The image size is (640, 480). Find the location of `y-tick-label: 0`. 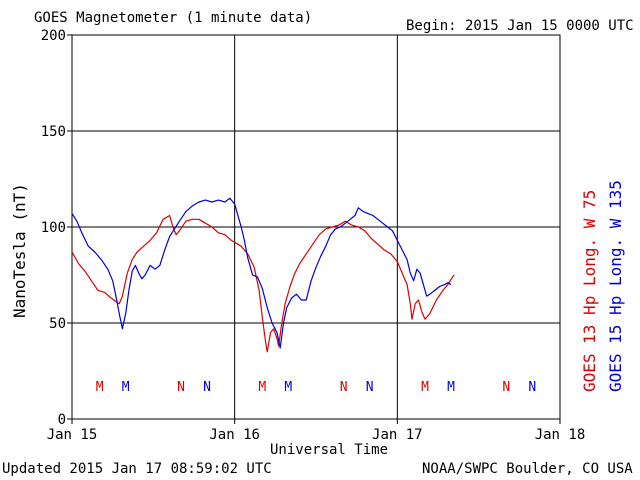

y-tick-label: 0 is located at coordinates (62, 420).